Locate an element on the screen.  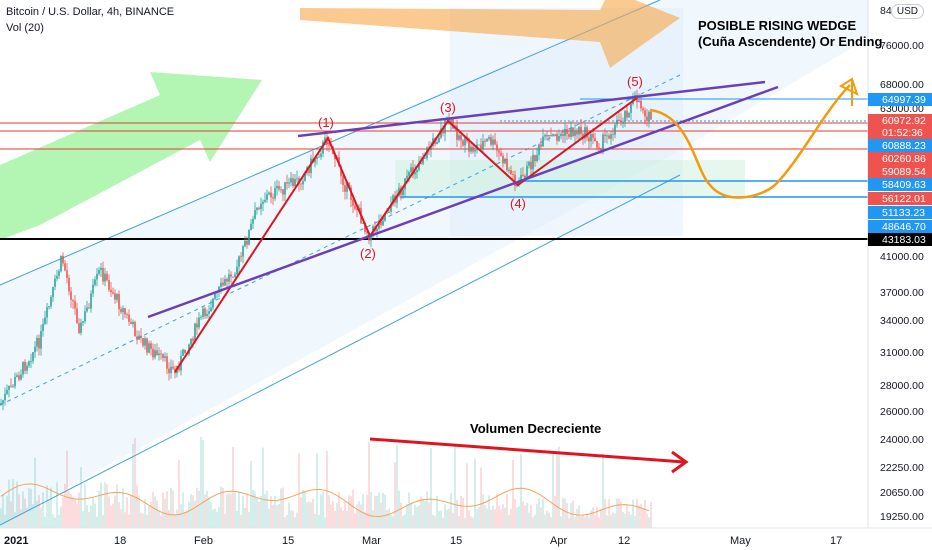
symbol-title: Bitcoin / U.S. Dollar, 4h, BINANCE is located at coordinates (90, 12).